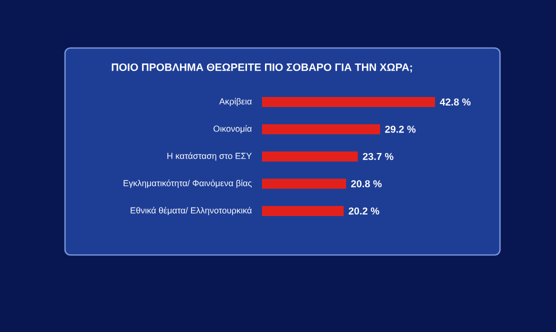  Describe the element at coordinates (235, 102) in the screenshot. I see `y-tick-label: Ακρίβεια` at that location.